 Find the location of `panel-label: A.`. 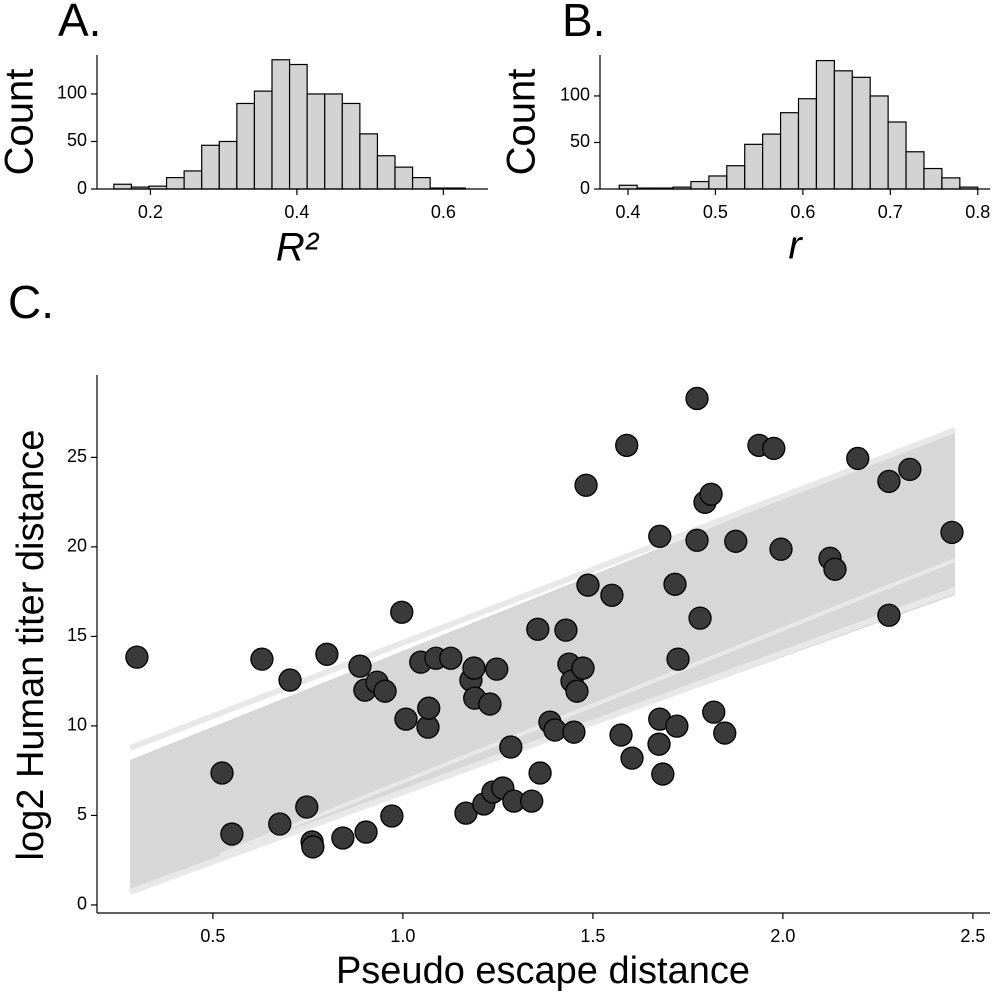

panel-label: A. is located at coordinates (79, 23).